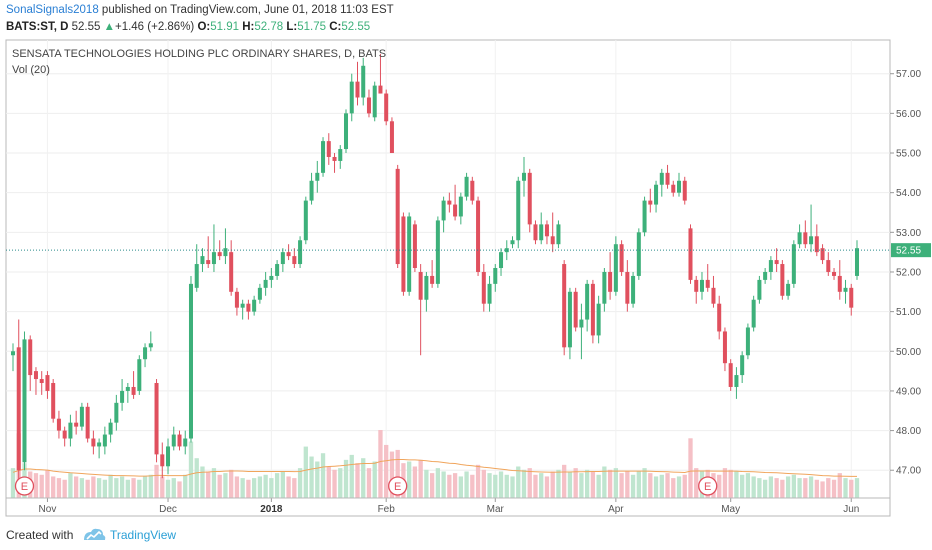  I want to click on y-tick-label: 55.00, so click(908, 154).